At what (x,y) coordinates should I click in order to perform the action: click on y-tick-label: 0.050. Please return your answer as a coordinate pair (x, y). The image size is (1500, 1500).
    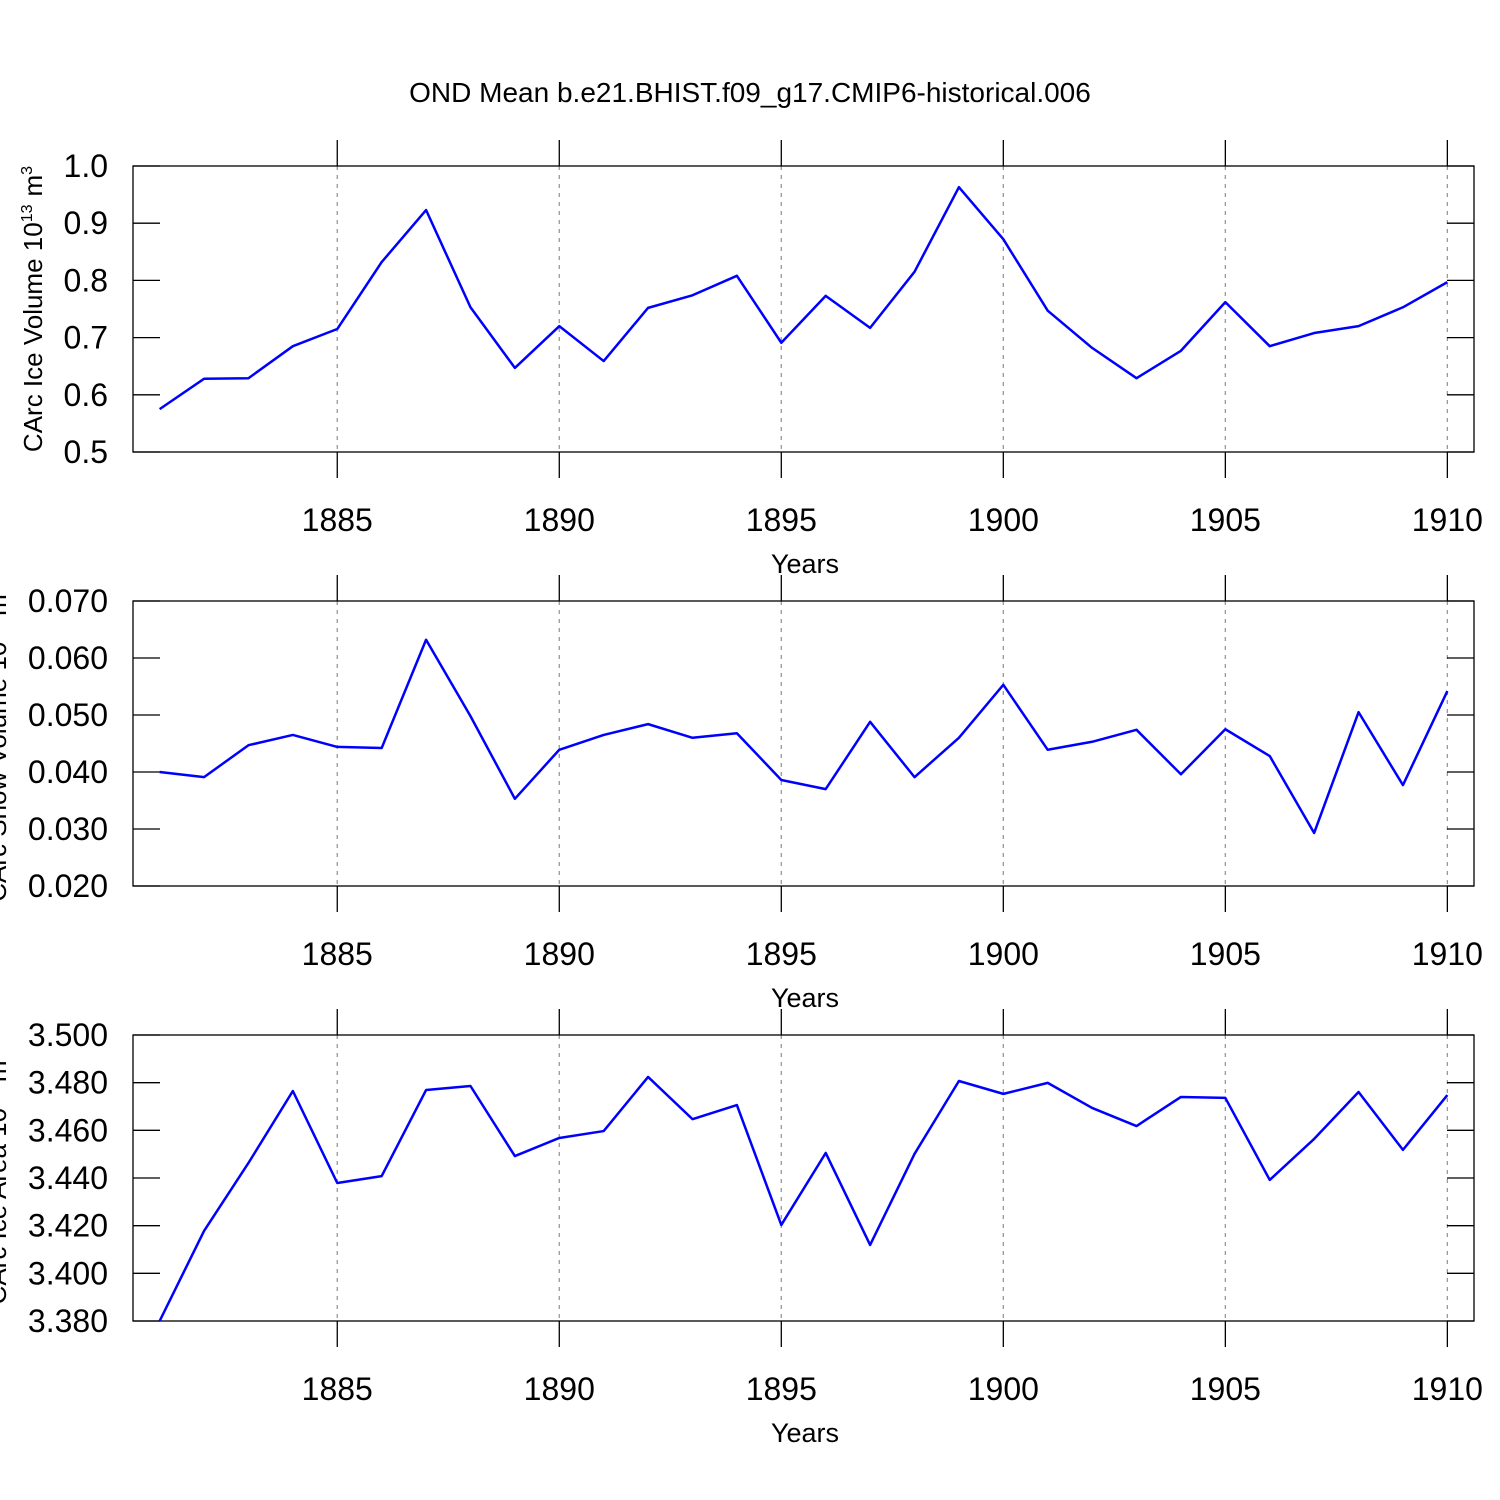
    Looking at the image, I should click on (68, 715).